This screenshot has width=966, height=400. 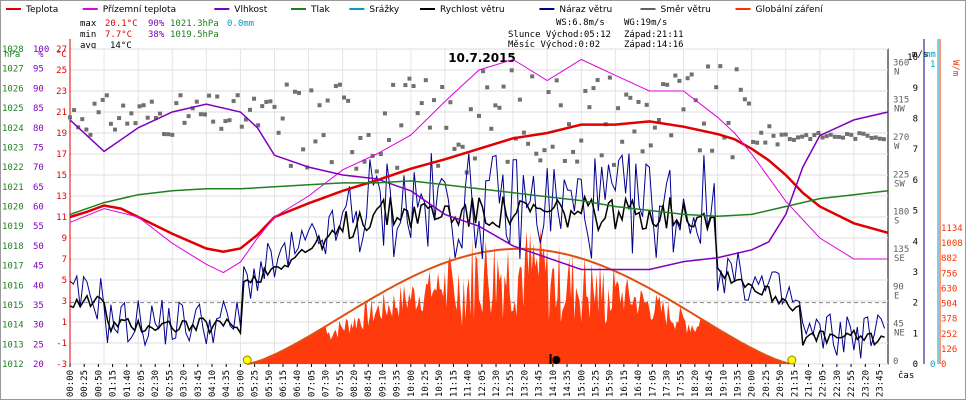 What do you see at coordinates (930, 55) in the screenshot?
I see `axis-title-mm: mm` at bounding box center [930, 55].